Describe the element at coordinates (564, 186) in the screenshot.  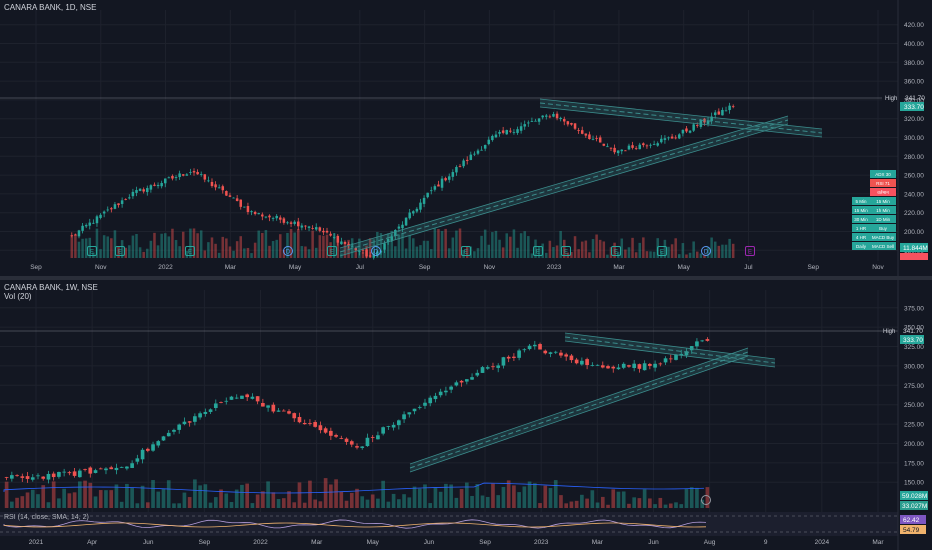
I see `top-support-channel-midline` at that location.